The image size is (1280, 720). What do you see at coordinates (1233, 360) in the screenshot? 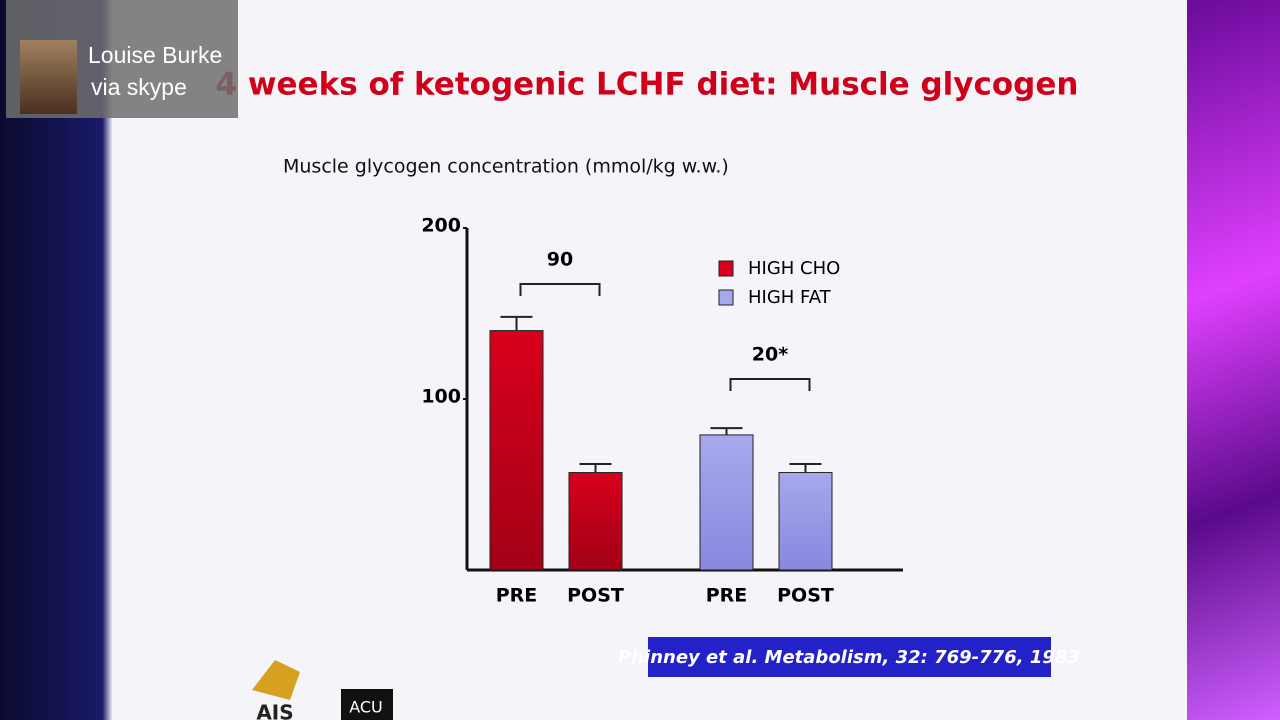
I see `background-right` at bounding box center [1233, 360].